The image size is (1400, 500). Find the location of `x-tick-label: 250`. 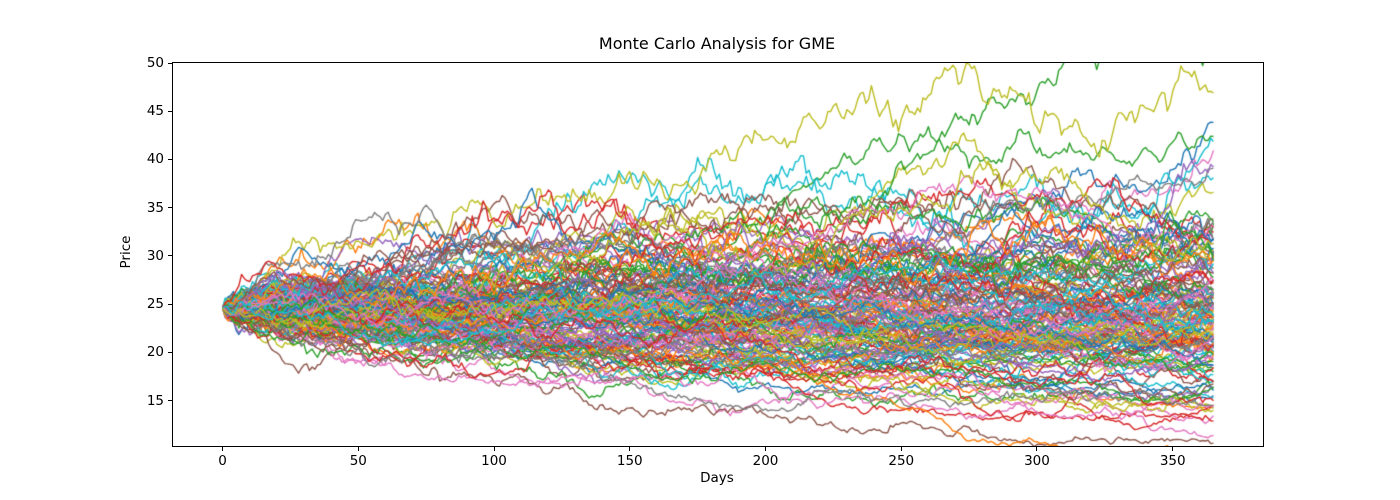

x-tick-label: 250 is located at coordinates (901, 461).